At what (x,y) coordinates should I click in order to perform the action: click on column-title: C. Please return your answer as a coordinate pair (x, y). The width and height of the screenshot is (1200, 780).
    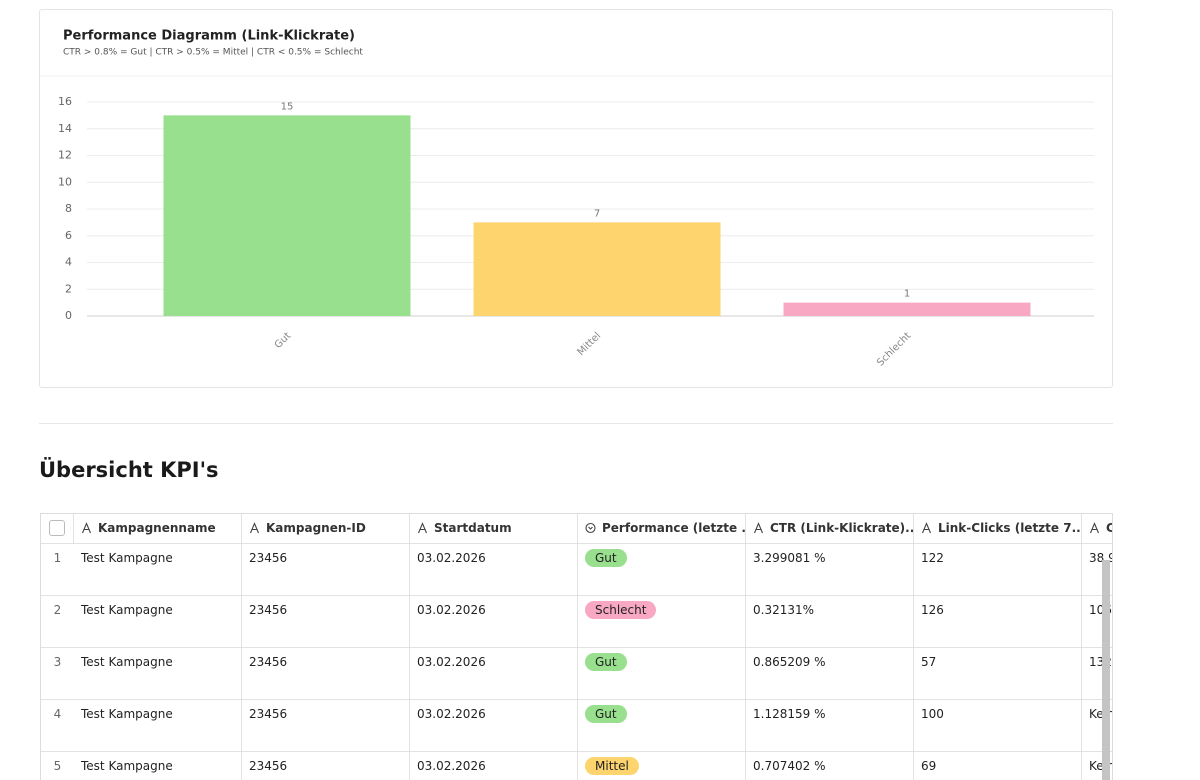
    Looking at the image, I should click on (1109, 528).